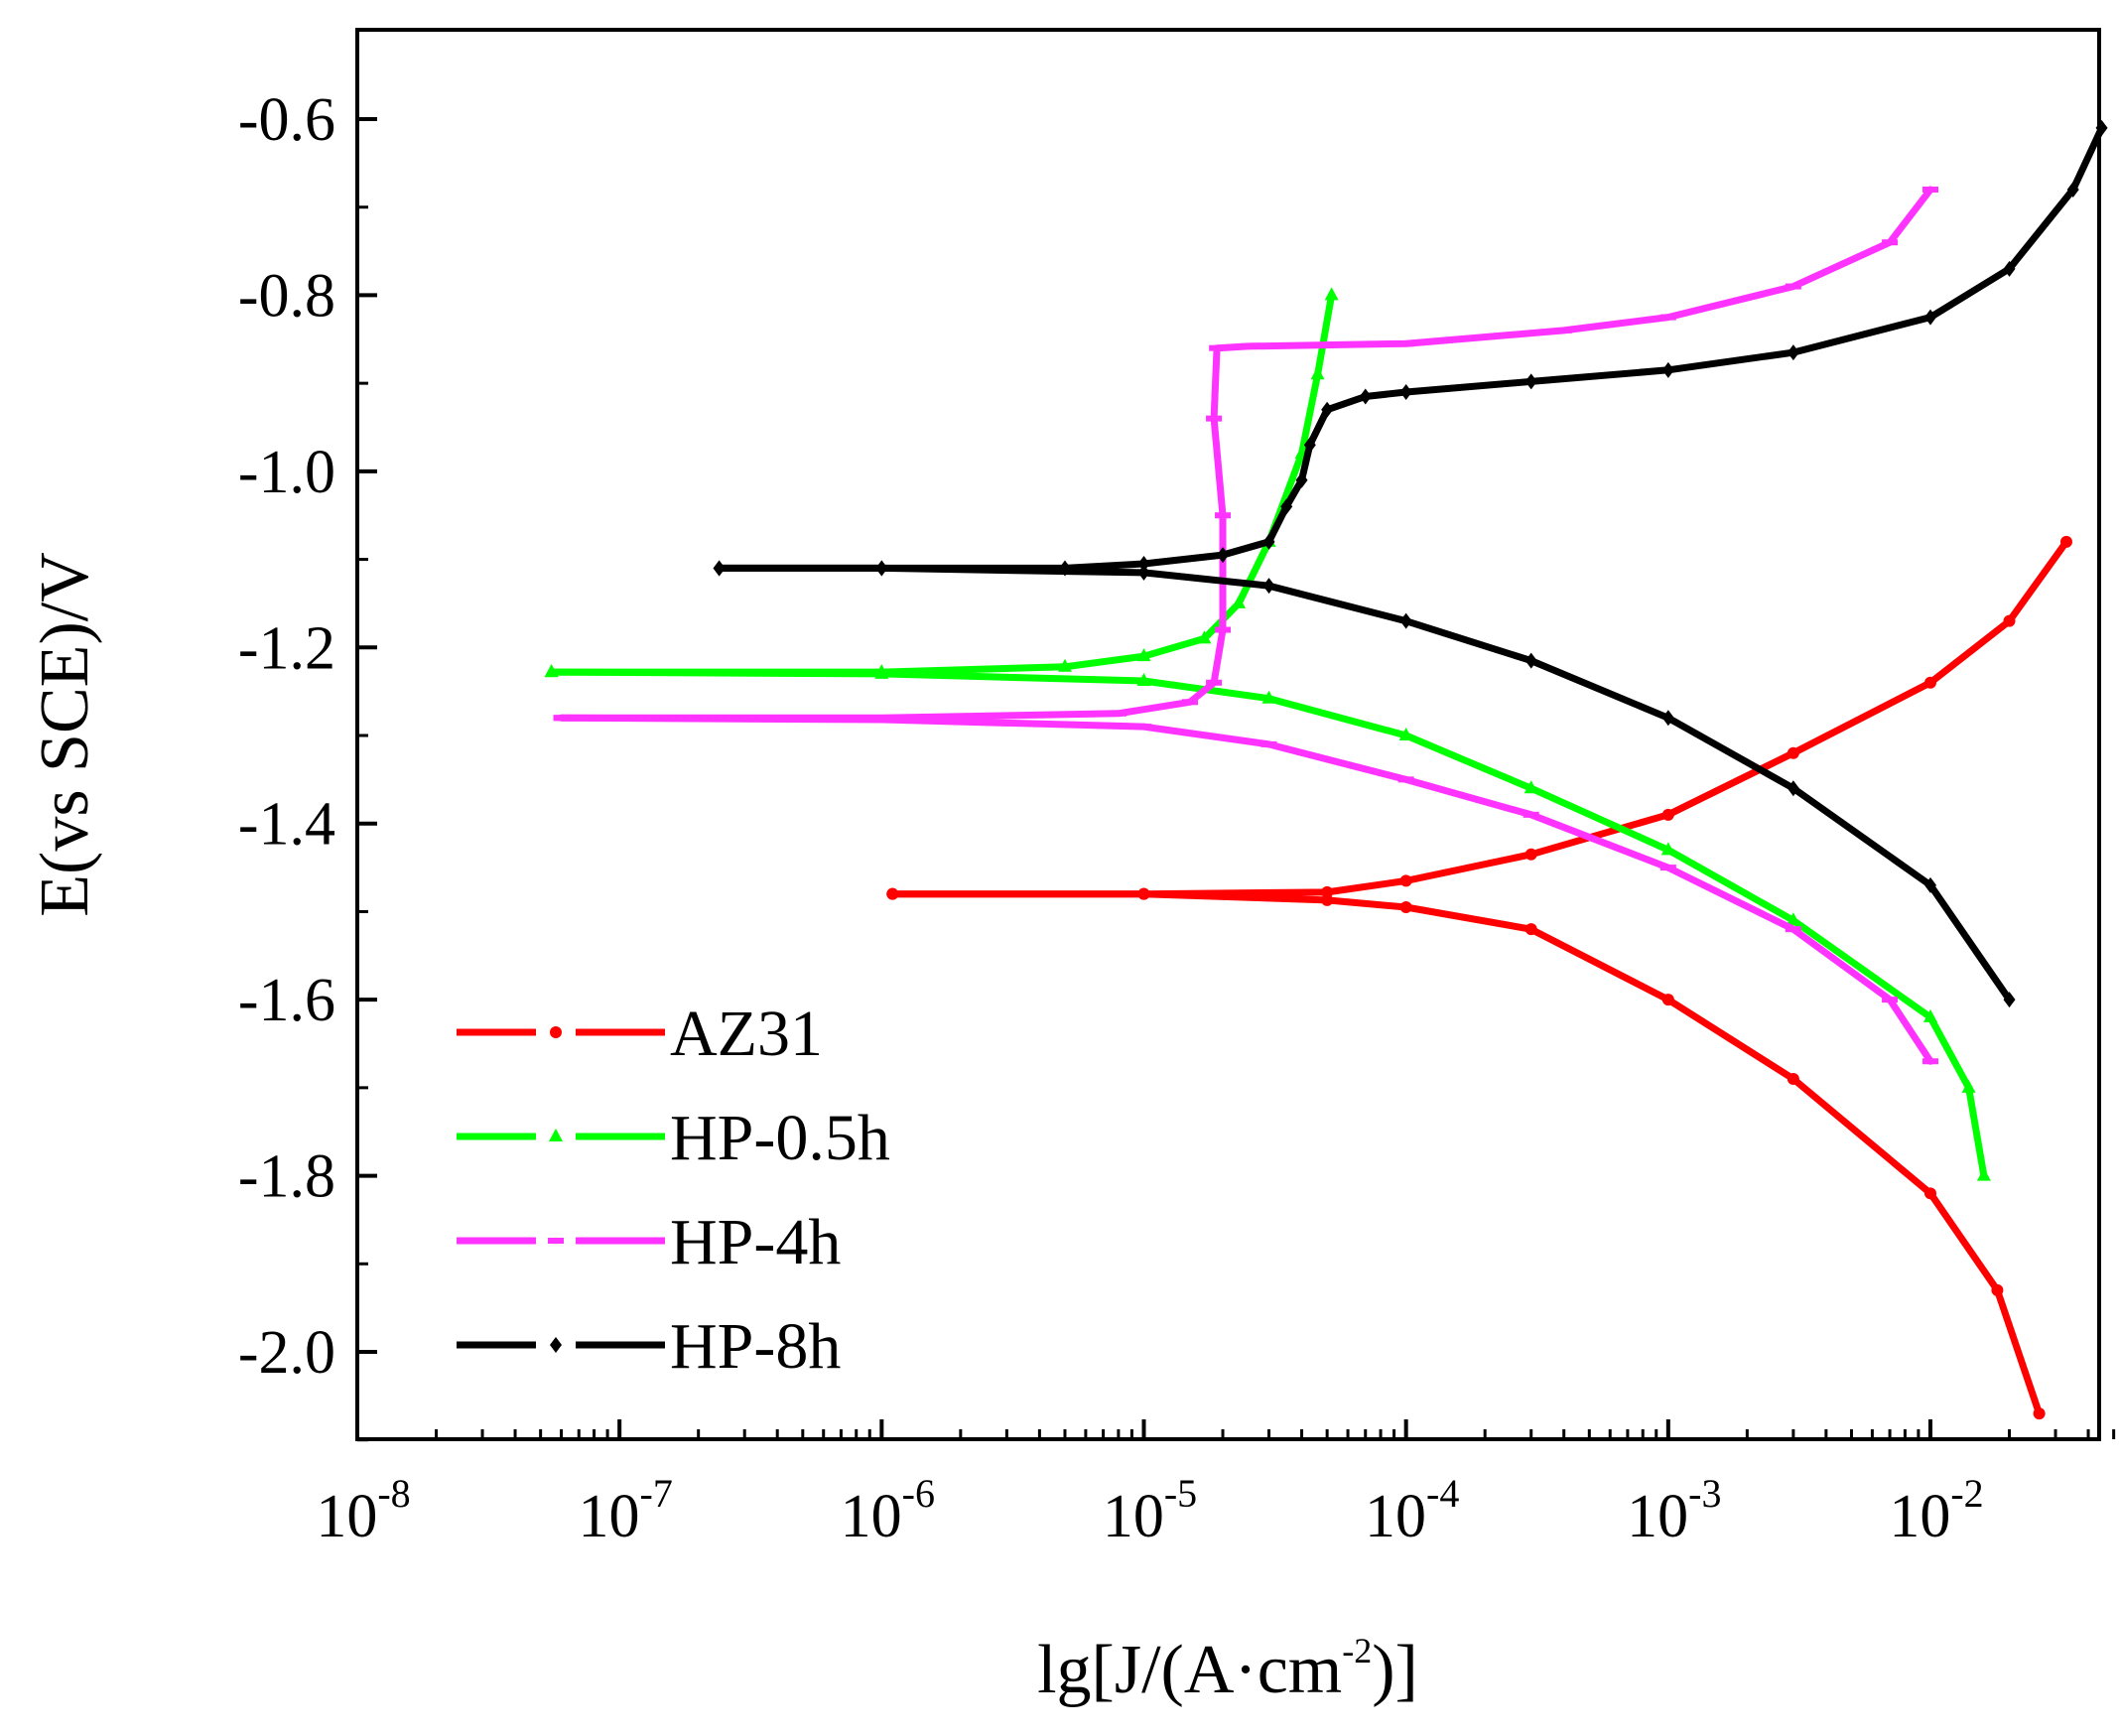  I want to click on x-tick-label: 10⁻⁸, so click(363, 1510).